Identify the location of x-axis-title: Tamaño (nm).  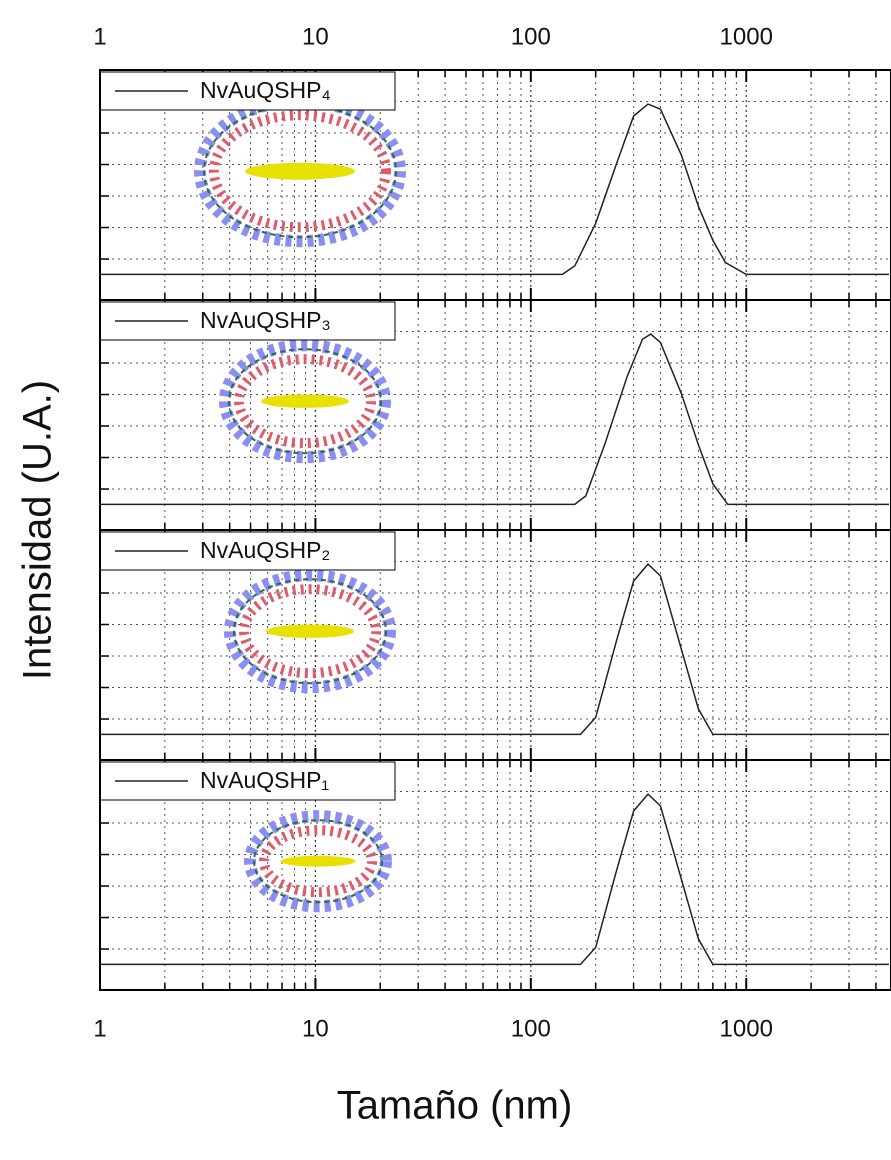
(455, 1106).